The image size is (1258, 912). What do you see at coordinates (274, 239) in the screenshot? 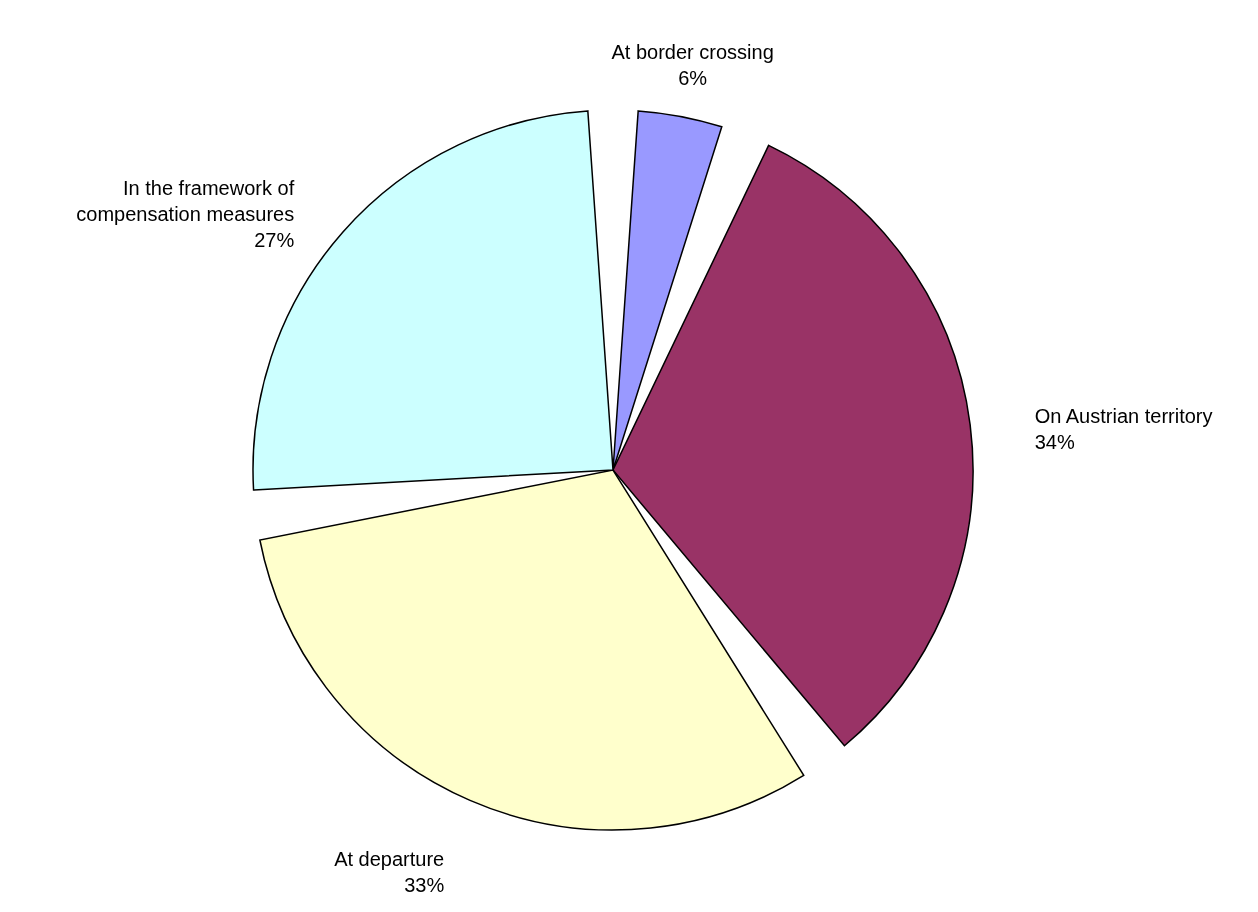
I see `data-label: 27%` at bounding box center [274, 239].